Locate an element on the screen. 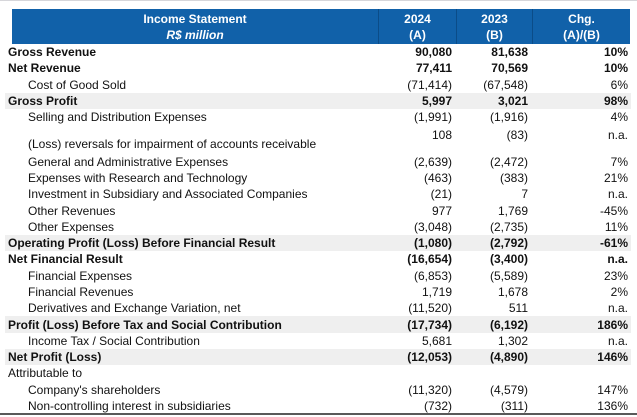 The width and height of the screenshot is (637, 417). bottom-divider is located at coordinates (318, 414).